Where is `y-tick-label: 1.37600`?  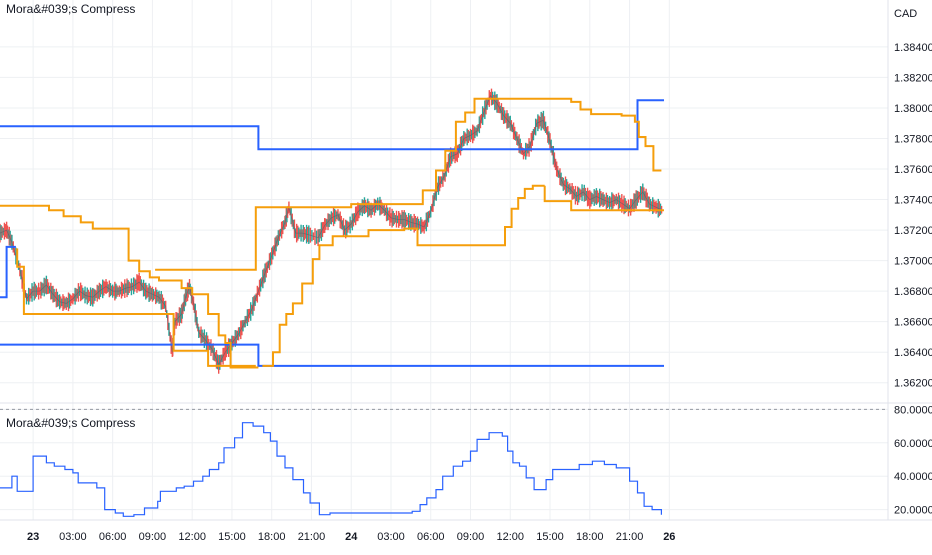
y-tick-label: 1.37600 is located at coordinates (913, 170).